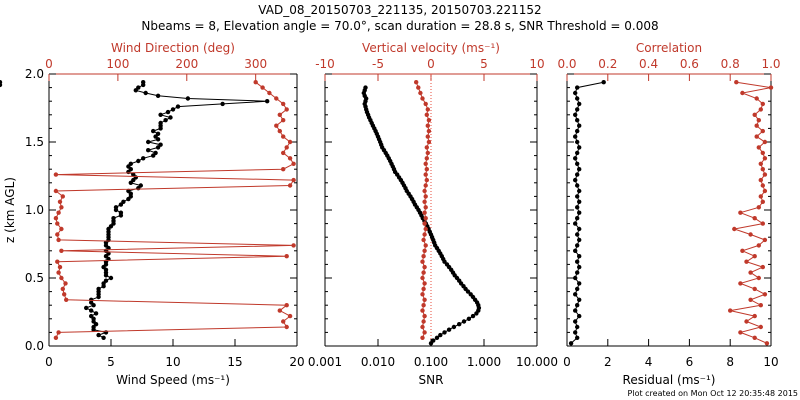  Describe the element at coordinates (567, 362) in the screenshot. I see `panel3-xtick-label: 0` at that location.